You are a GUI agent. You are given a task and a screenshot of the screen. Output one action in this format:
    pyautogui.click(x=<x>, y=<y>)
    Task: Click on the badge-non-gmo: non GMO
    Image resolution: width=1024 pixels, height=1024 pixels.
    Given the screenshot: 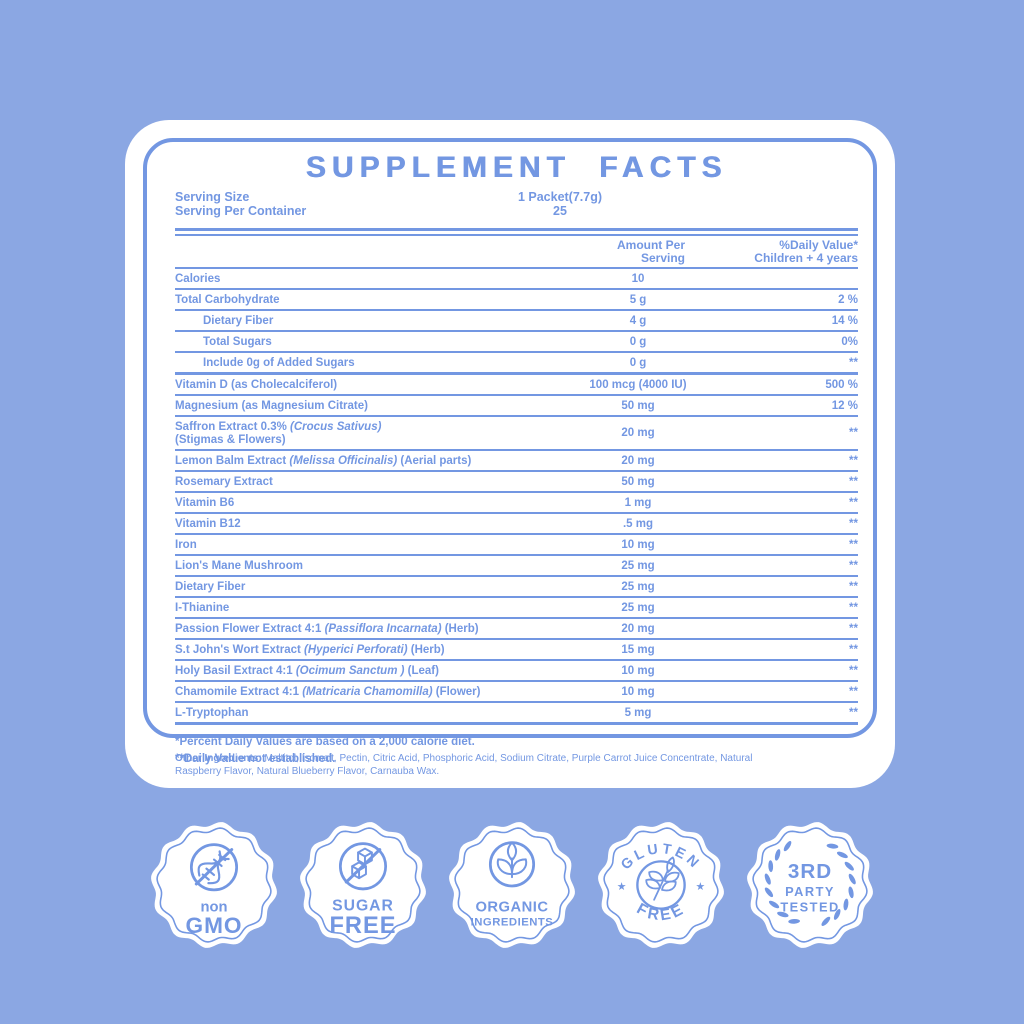 What is the action you would take?
    pyautogui.click(x=214, y=885)
    